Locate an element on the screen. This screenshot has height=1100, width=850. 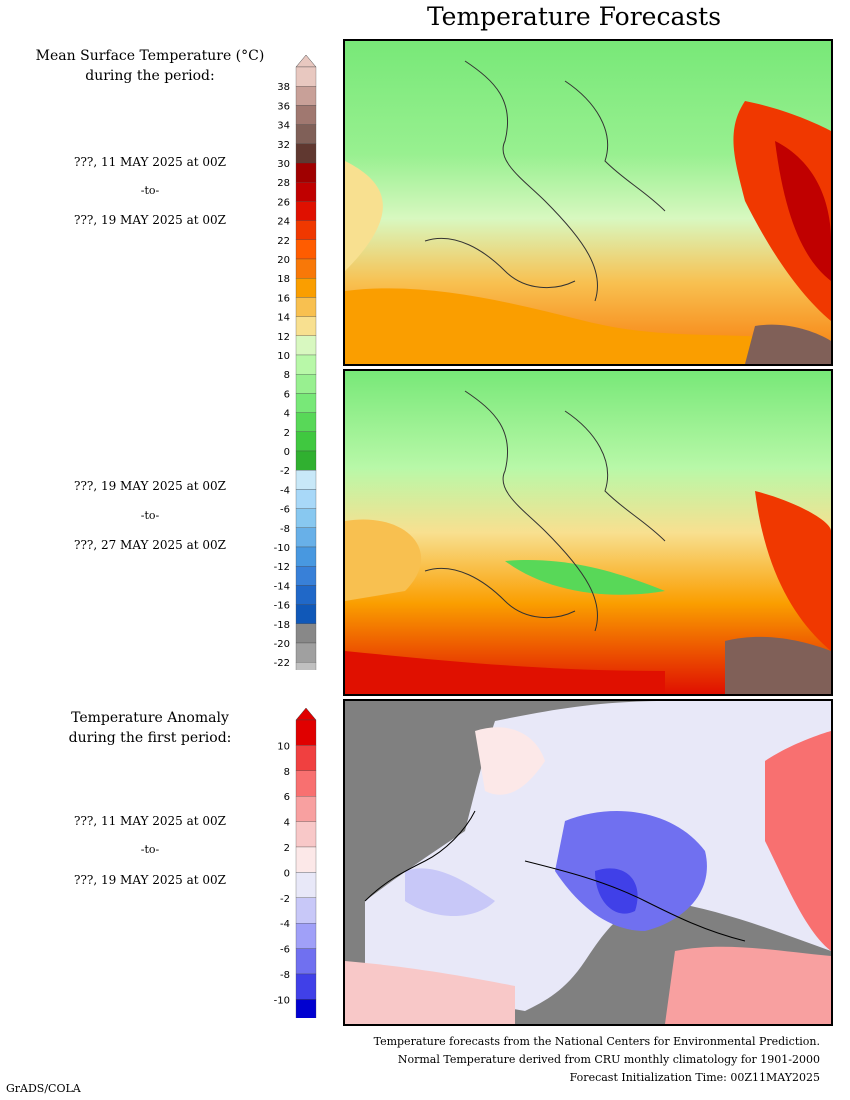
anomaly-colorbar: 10 8 6 4 2 0 -2 -4 -6 -8 -10 is located at coordinates (295, 863).